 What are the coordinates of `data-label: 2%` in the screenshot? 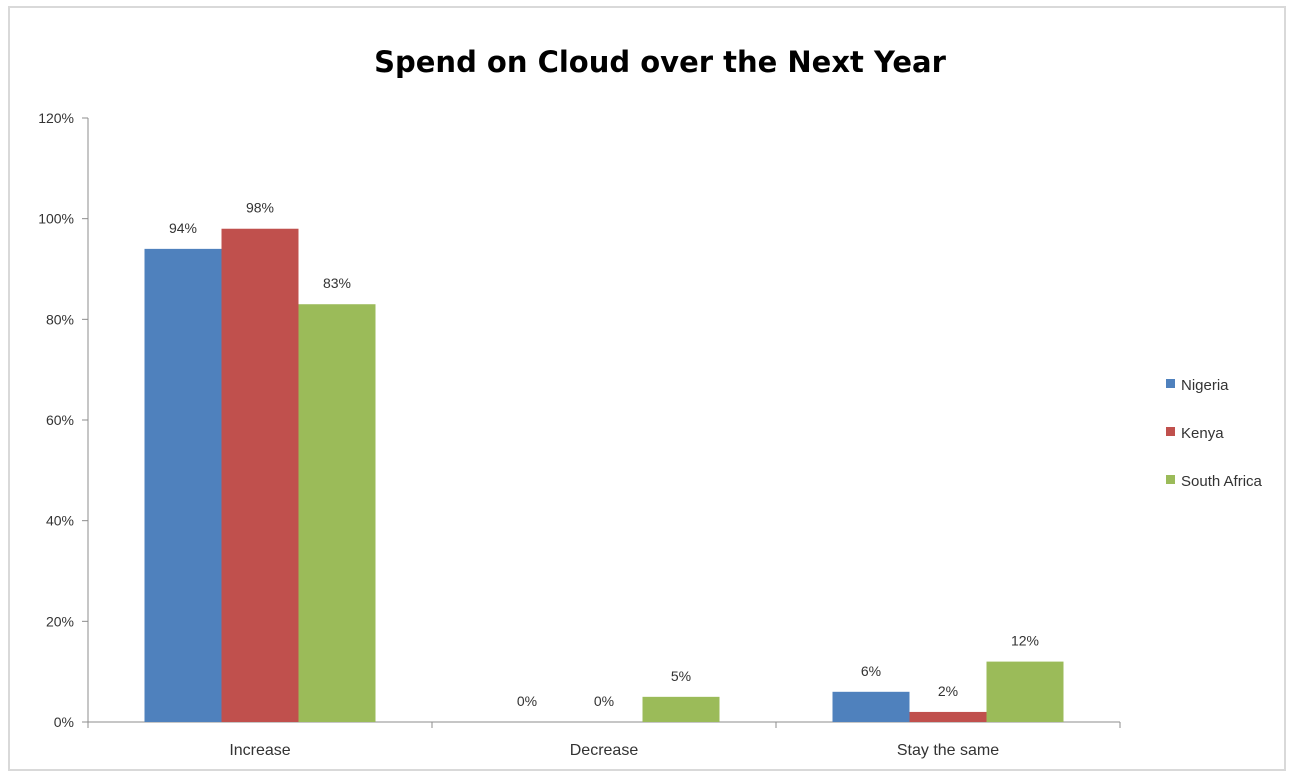 It's located at (948, 691).